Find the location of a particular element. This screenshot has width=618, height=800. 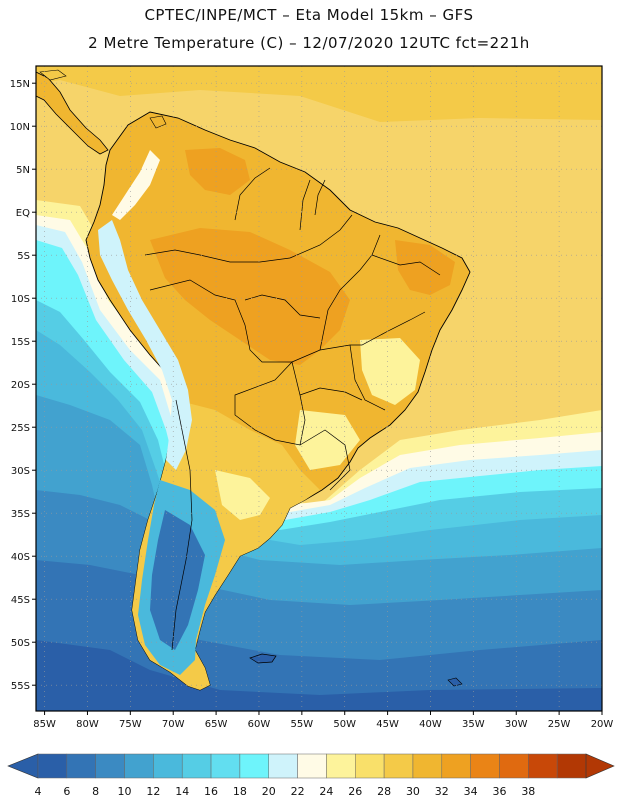

longitude-tick-label: 25W is located at coordinates (559, 724).